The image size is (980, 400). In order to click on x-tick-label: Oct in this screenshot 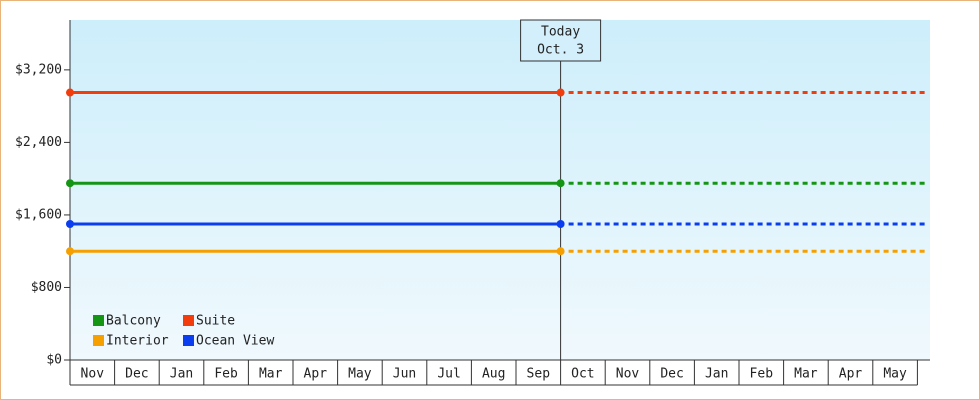, I will do `click(582, 374)`.